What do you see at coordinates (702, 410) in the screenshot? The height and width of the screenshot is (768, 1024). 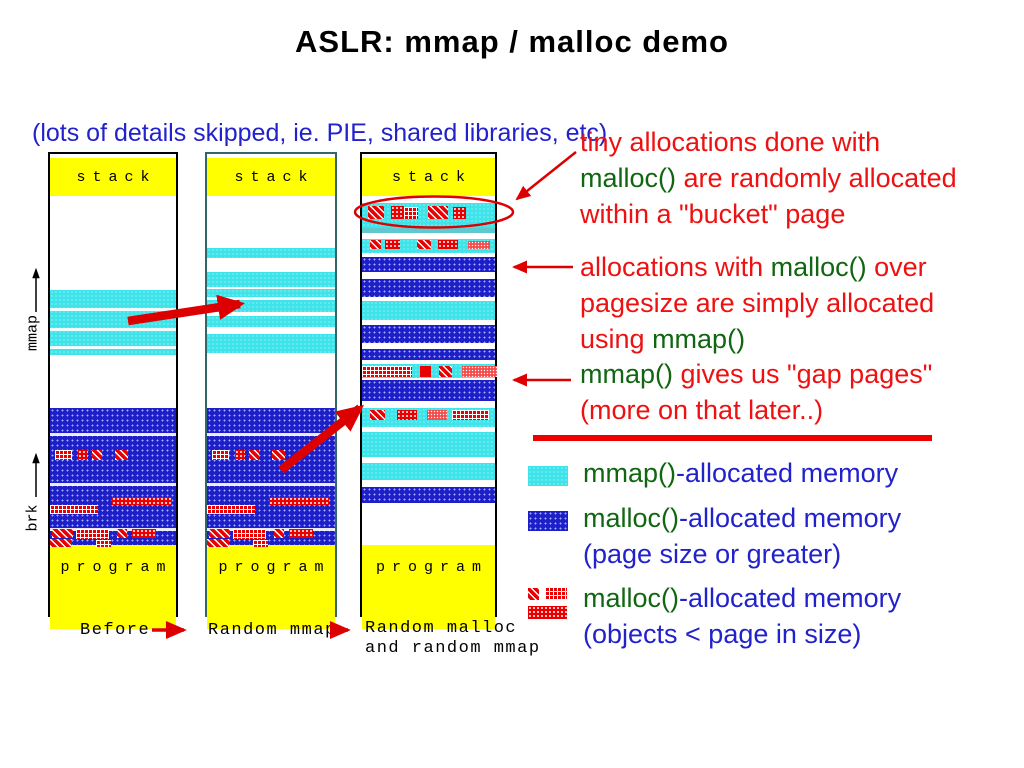 I see `text-segment: (more on that later..)` at bounding box center [702, 410].